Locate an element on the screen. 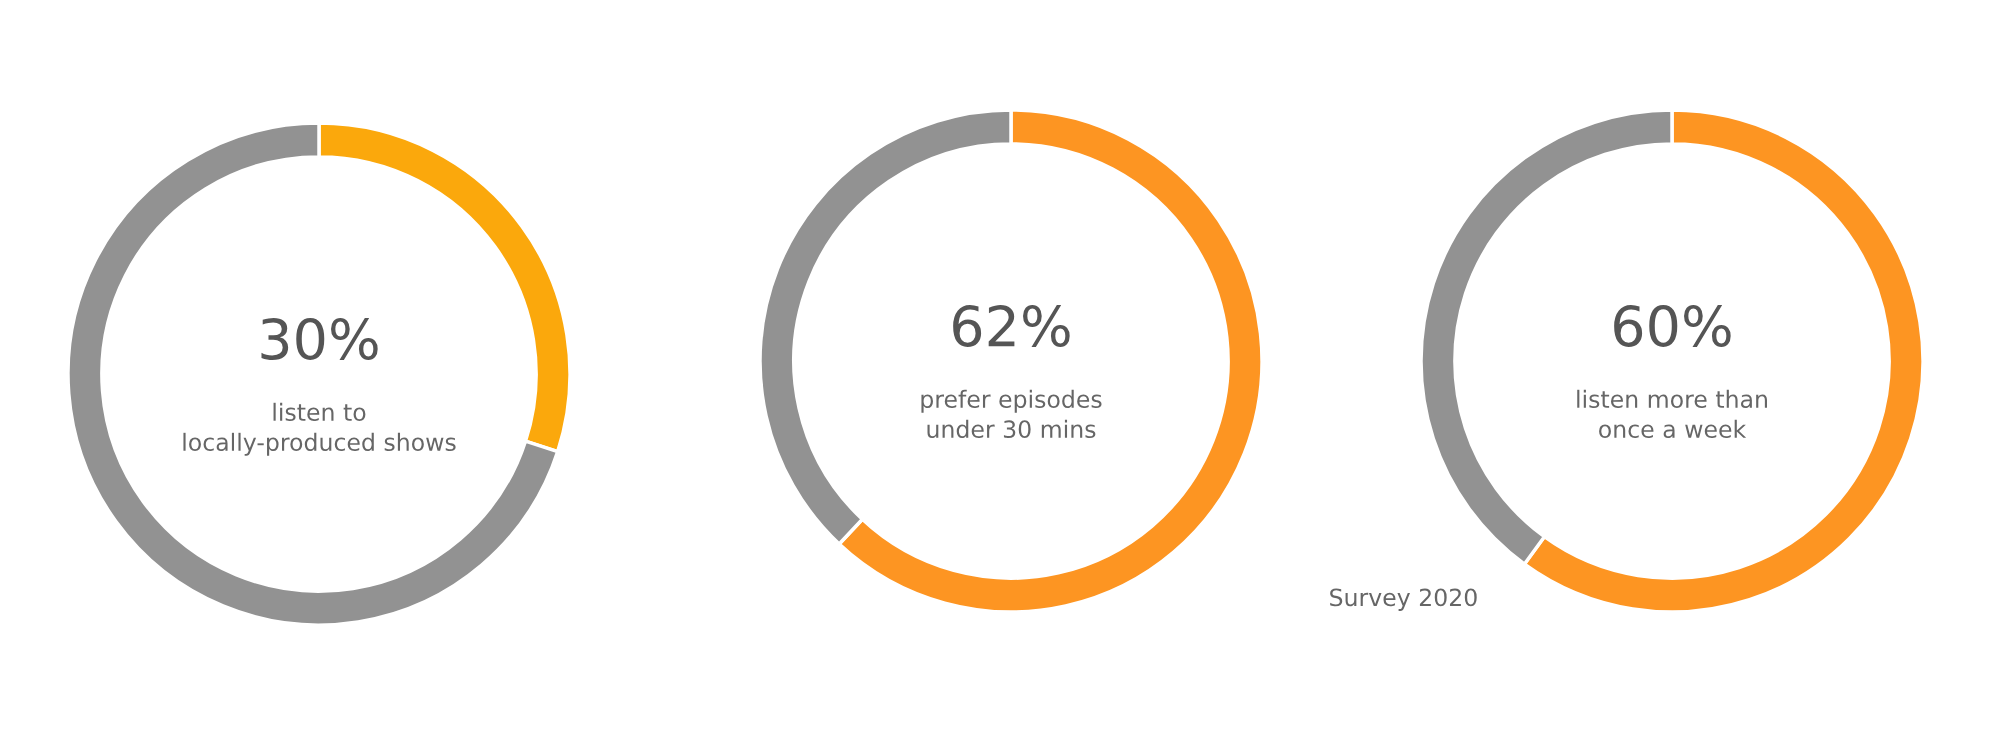  text: listen more than once a week is located at coordinates (1672, 414).